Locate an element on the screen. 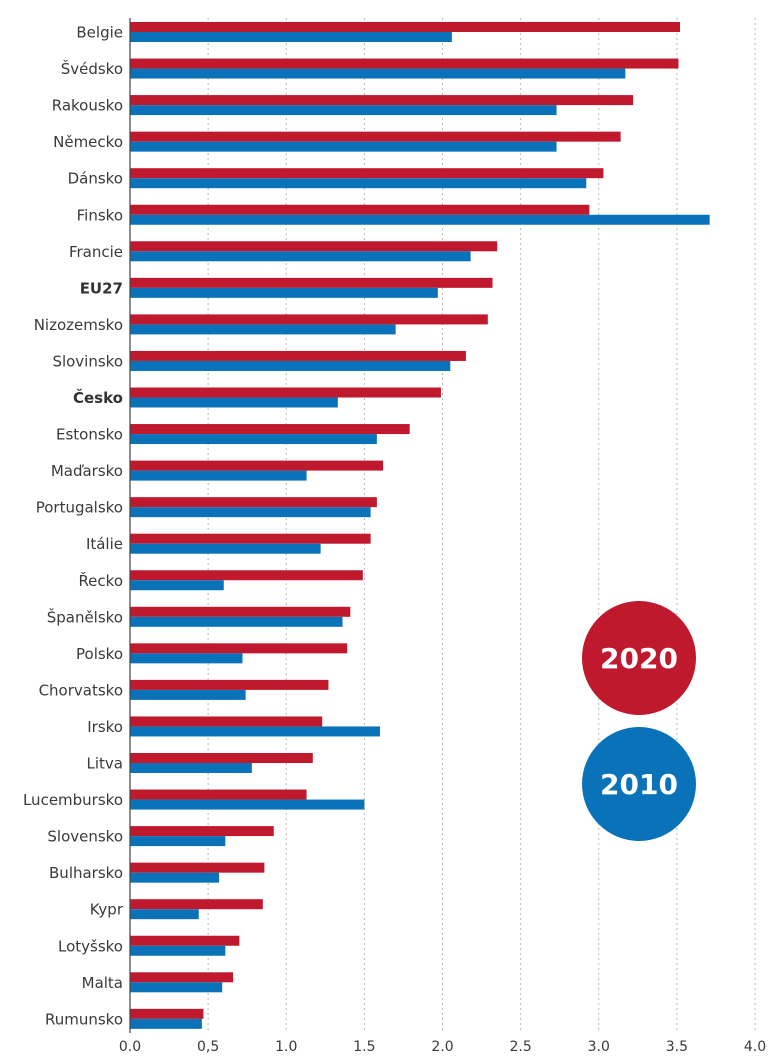 This screenshot has width=775, height=1059. category-label: EU27 is located at coordinates (101, 288).